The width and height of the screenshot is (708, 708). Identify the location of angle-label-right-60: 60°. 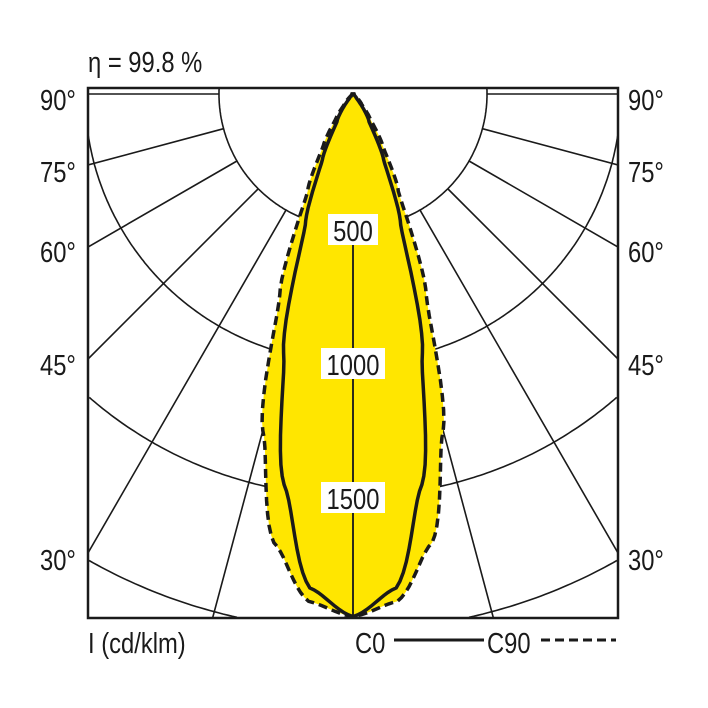
(646, 252).